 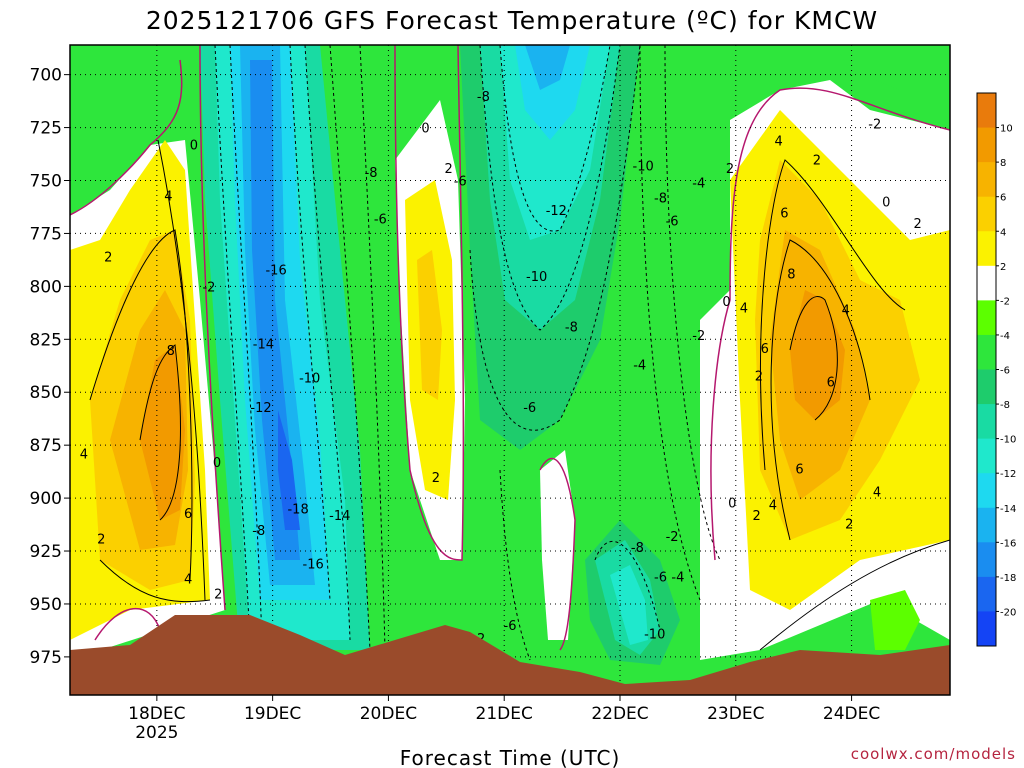 What do you see at coordinates (1005, 301) in the screenshot?
I see `colorbar-label: -2` at bounding box center [1005, 301].